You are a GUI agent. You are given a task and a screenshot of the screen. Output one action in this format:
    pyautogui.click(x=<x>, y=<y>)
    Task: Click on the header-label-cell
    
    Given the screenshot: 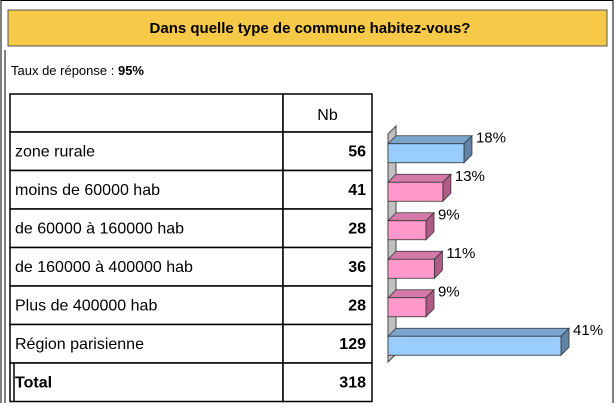 What is the action you would take?
    pyautogui.click(x=146, y=113)
    